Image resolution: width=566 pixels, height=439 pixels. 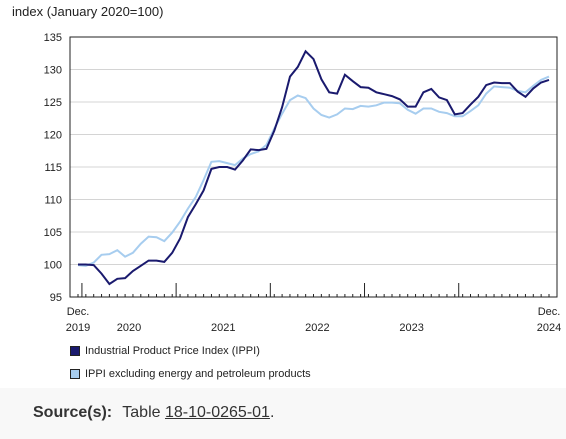 I want to click on x-tick-label-year-2023: 2023, so click(x=411, y=328).